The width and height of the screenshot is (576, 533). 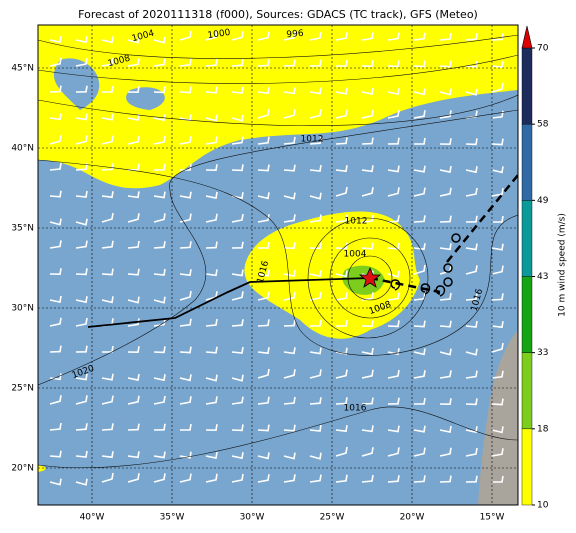 I want to click on isobar-label: 1004, so click(x=355, y=255).